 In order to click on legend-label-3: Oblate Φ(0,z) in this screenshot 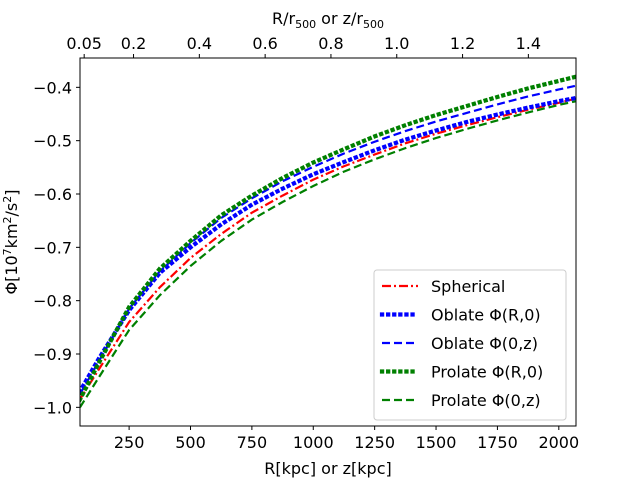, I will do `click(484, 343)`.